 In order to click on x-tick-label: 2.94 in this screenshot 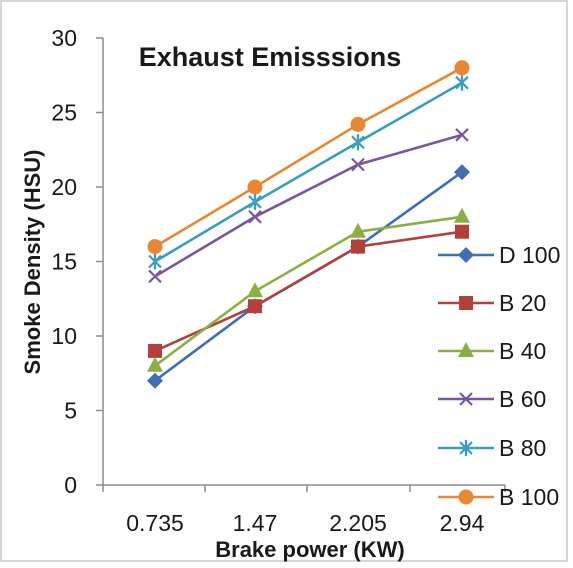, I will do `click(462, 523)`.